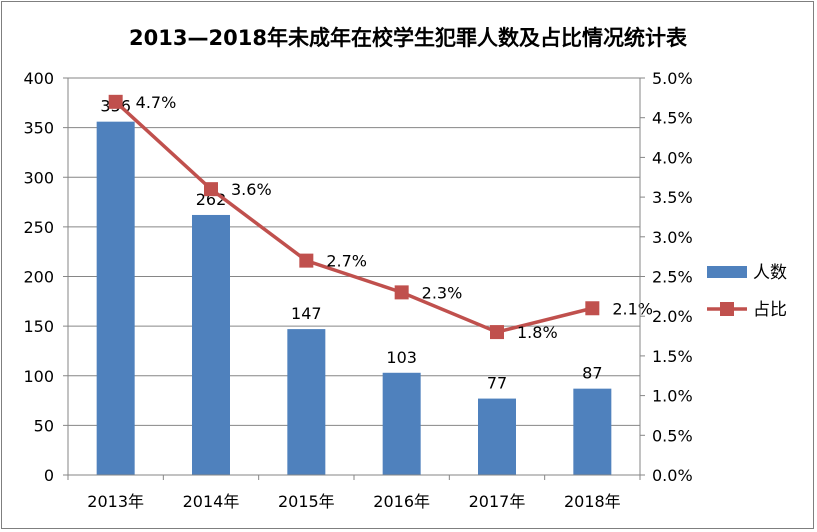  I want to click on left-tick-label: 0, so click(49, 475).